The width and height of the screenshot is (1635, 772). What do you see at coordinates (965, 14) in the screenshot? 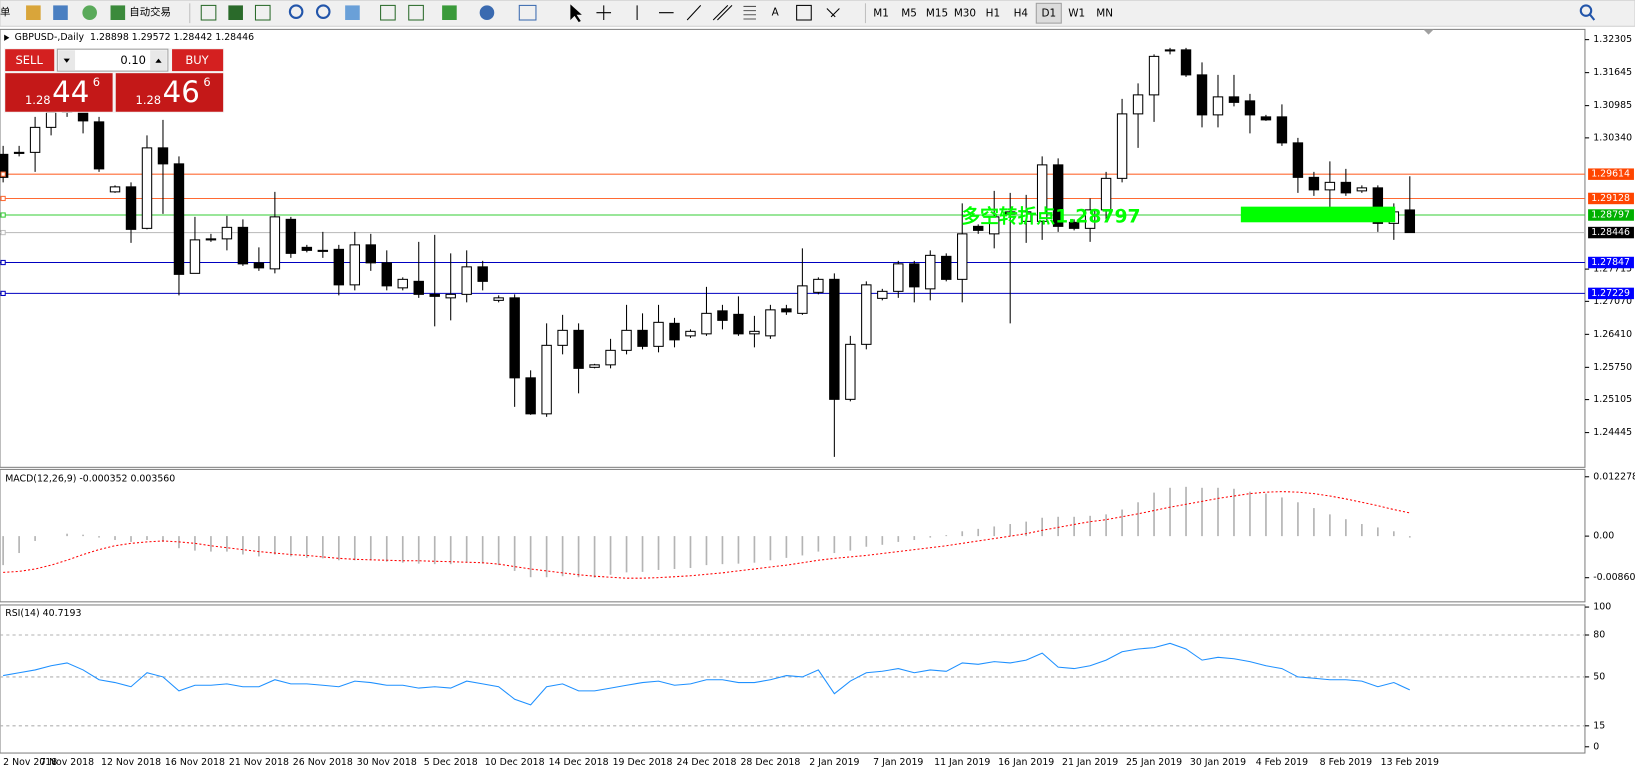
I see `timeframe: M30` at bounding box center [965, 14].